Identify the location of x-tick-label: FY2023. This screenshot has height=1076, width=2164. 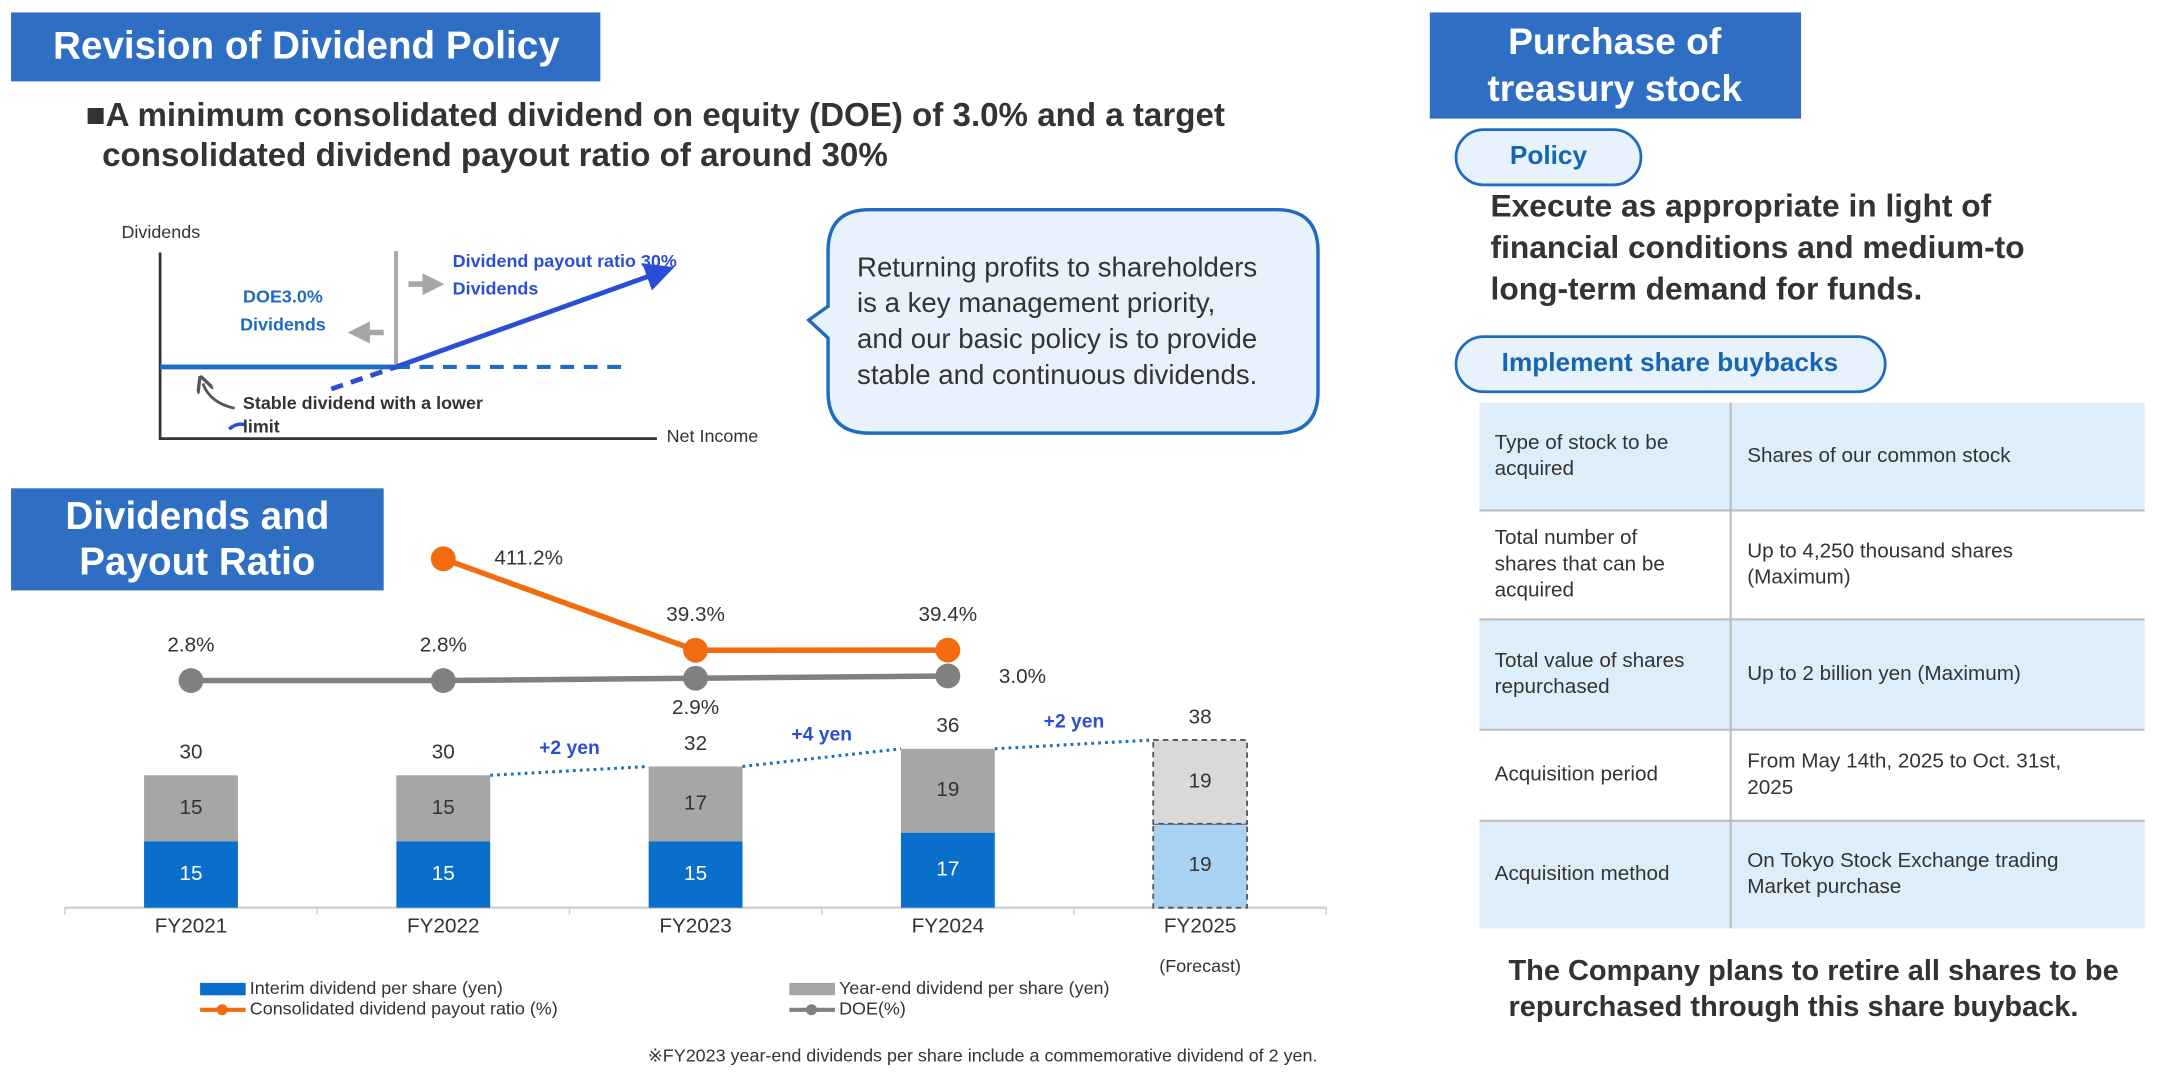
(695, 925).